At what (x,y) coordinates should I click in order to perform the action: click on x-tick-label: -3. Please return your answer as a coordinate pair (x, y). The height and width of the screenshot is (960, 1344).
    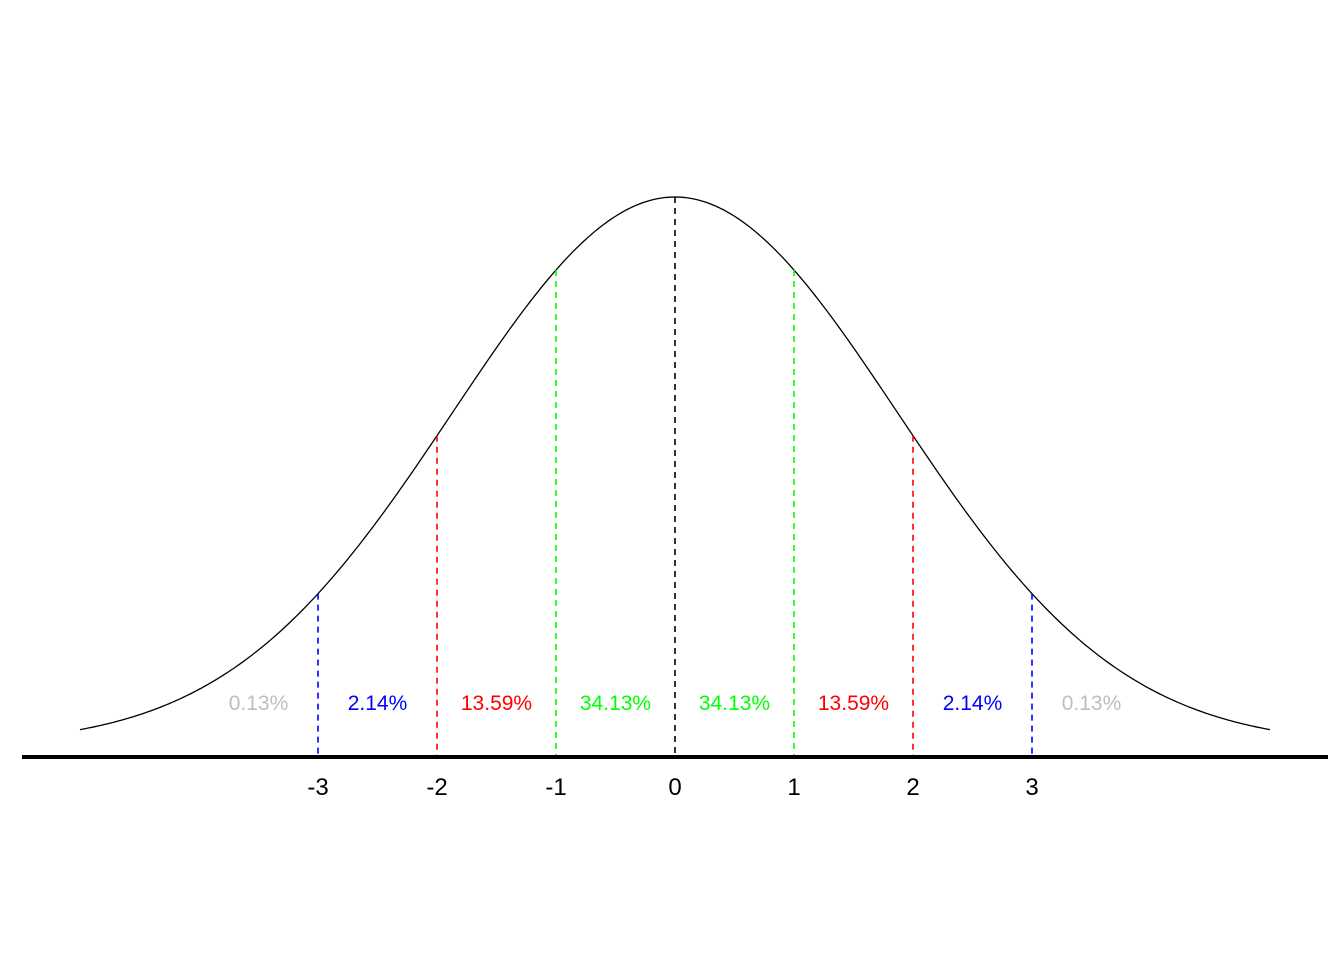
    Looking at the image, I should click on (317, 787).